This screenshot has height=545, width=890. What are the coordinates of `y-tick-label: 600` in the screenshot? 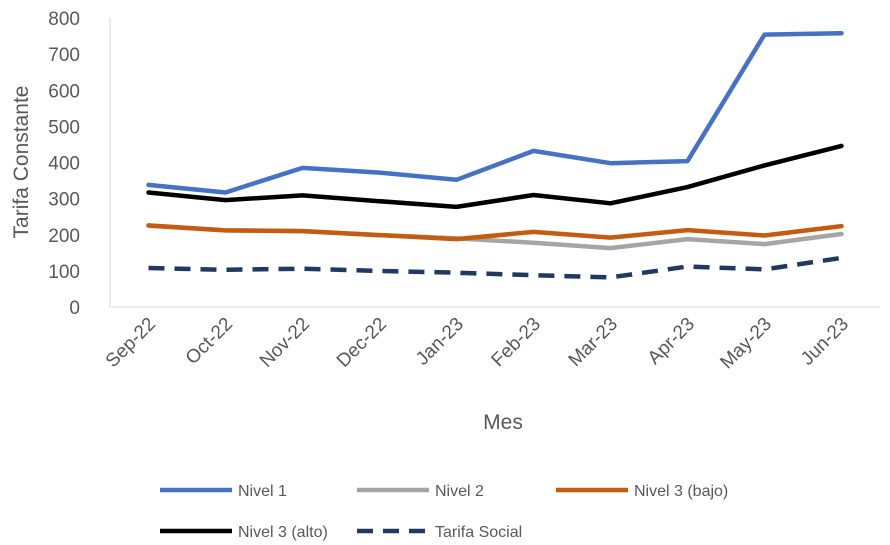 It's located at (64, 91).